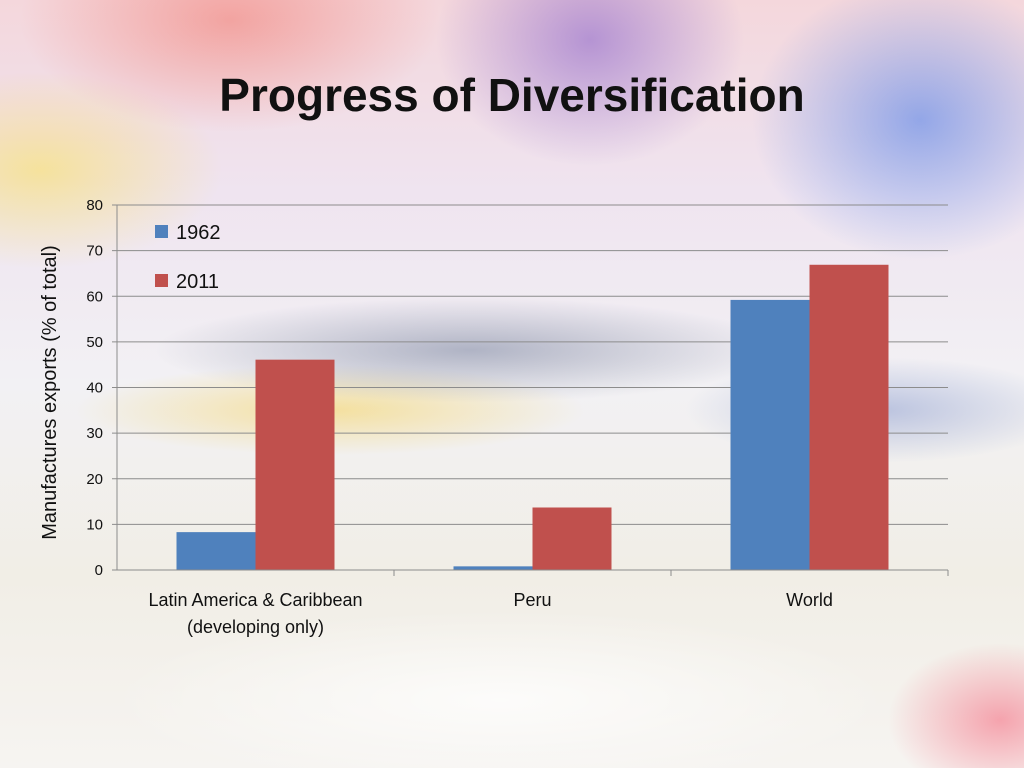 This screenshot has width=1024, height=768. I want to click on y-tick-label: 40, so click(94, 388).